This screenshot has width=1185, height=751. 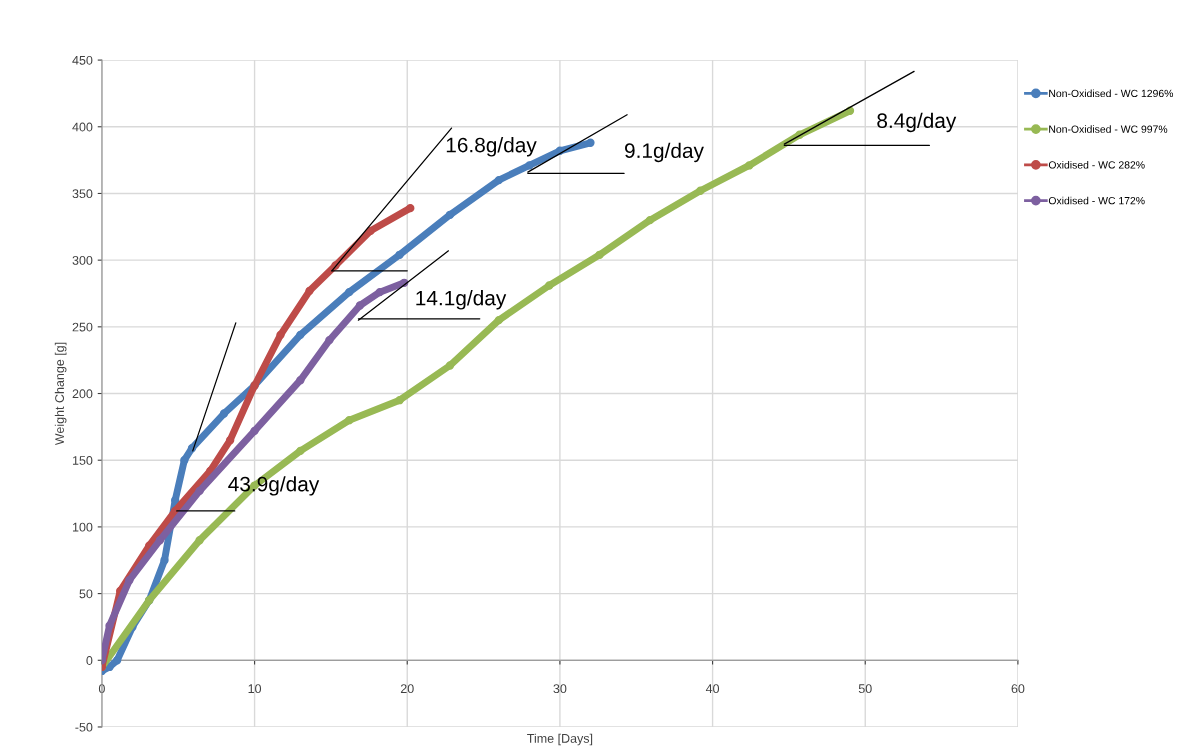 I want to click on x-tick-label: 20, so click(x=407, y=689).